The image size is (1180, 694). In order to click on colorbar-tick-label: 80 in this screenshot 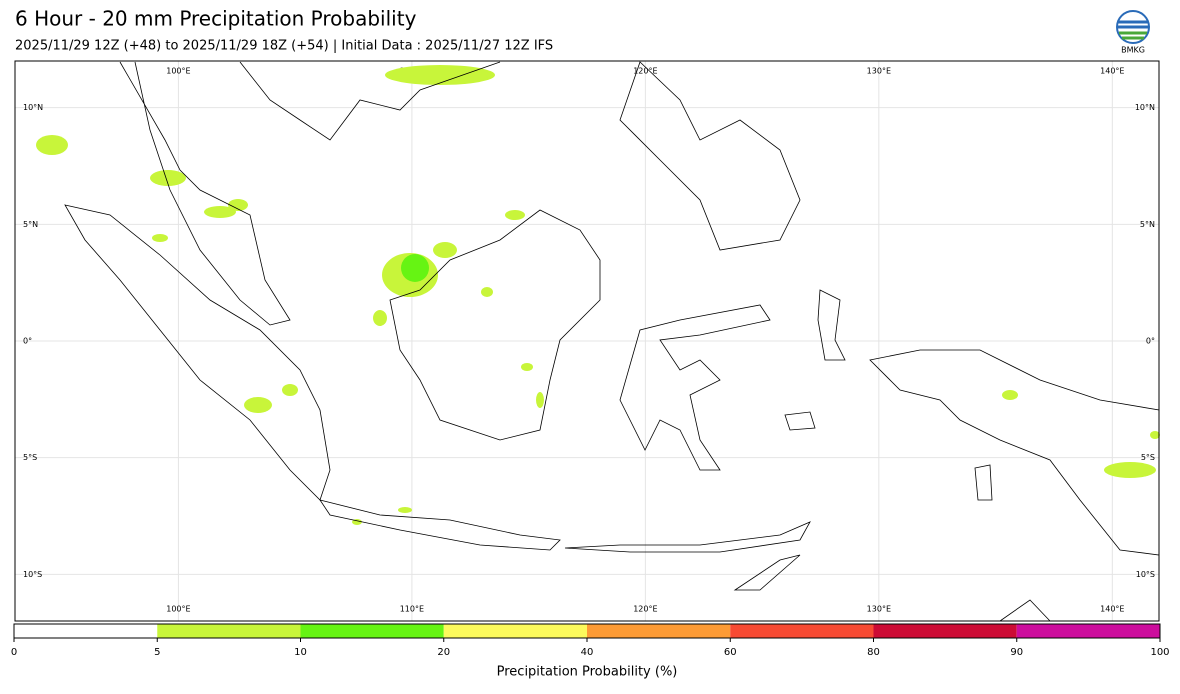, I will do `click(873, 652)`.